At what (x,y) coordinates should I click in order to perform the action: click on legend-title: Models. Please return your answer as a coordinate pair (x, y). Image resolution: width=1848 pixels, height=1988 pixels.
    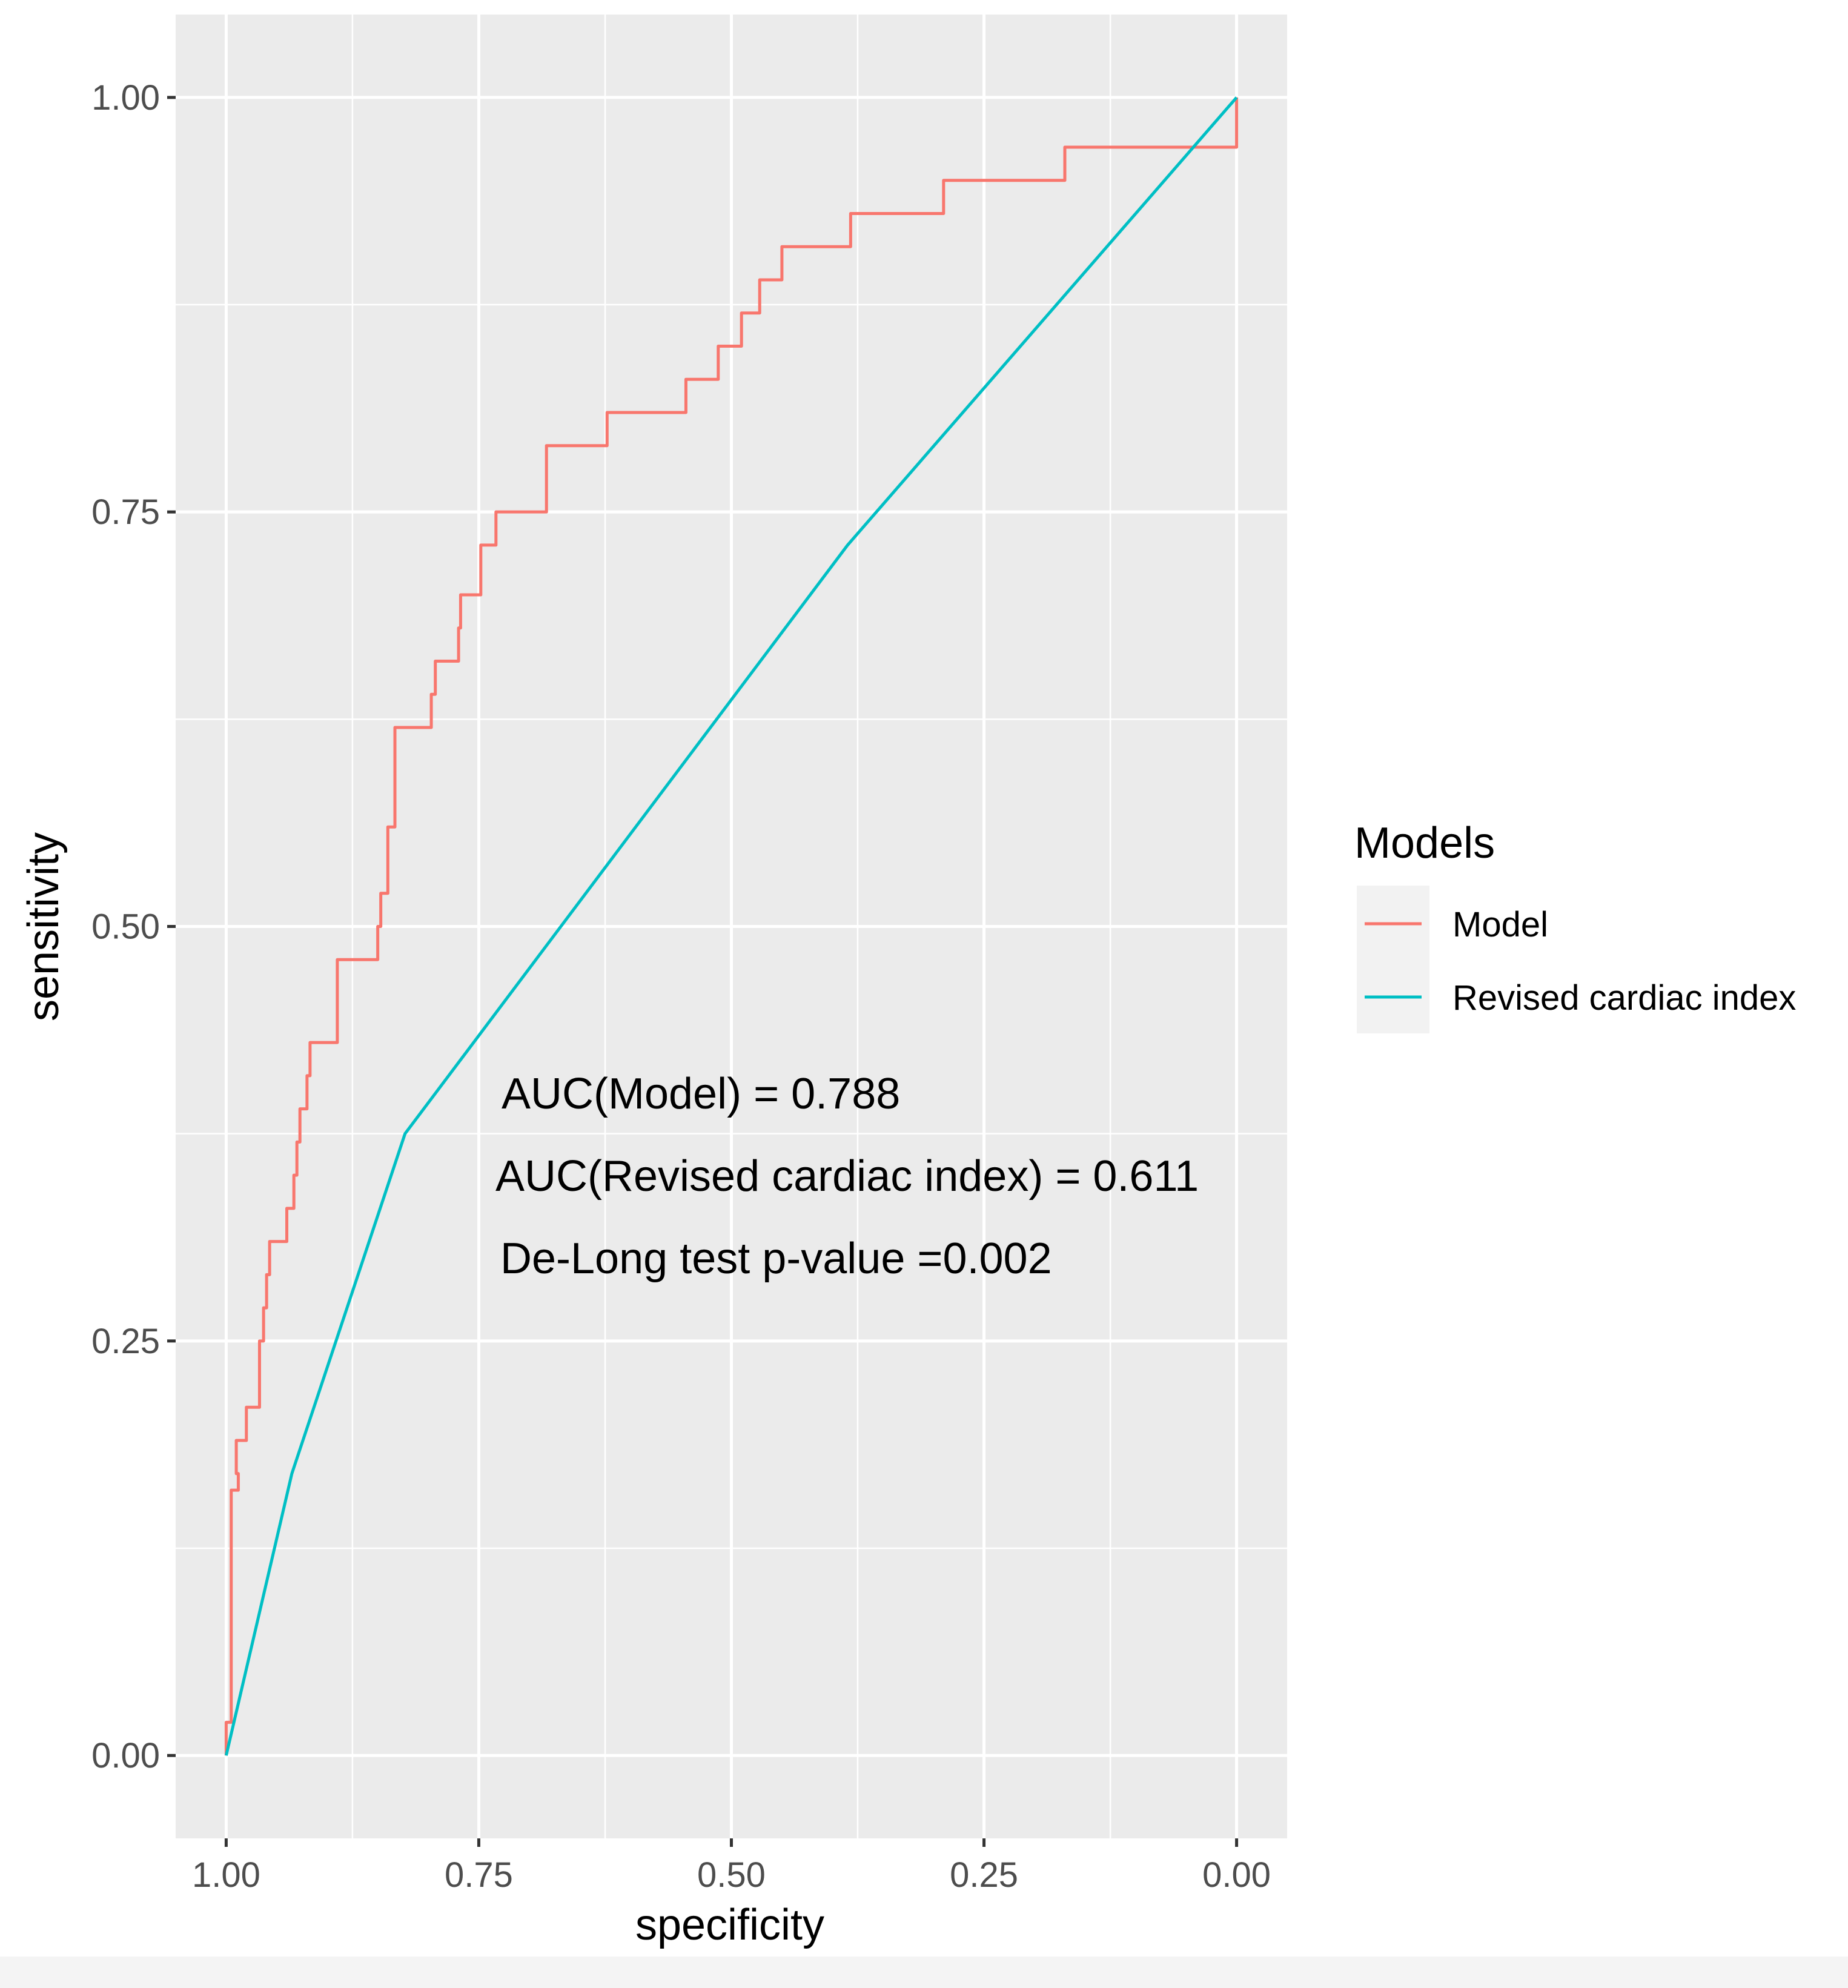
    Looking at the image, I should click on (1424, 843).